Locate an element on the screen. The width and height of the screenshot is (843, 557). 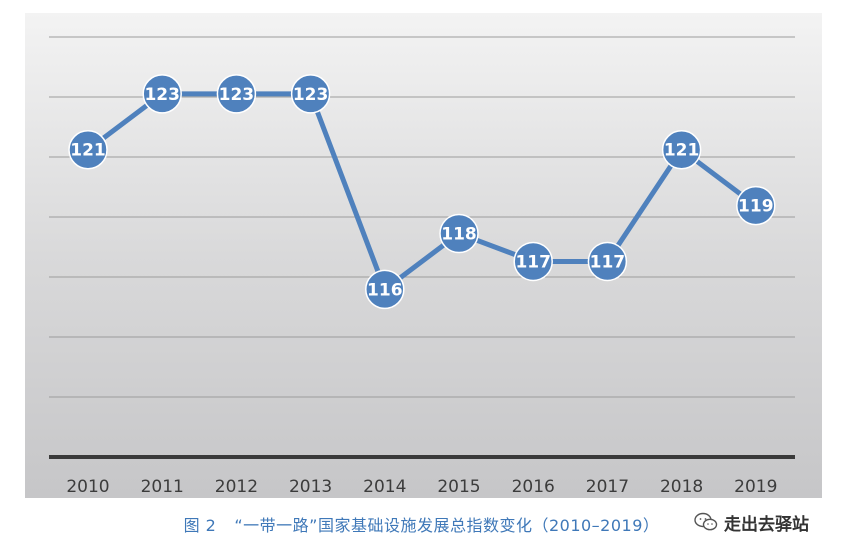
x-tick-label: 2017 is located at coordinates (607, 487).